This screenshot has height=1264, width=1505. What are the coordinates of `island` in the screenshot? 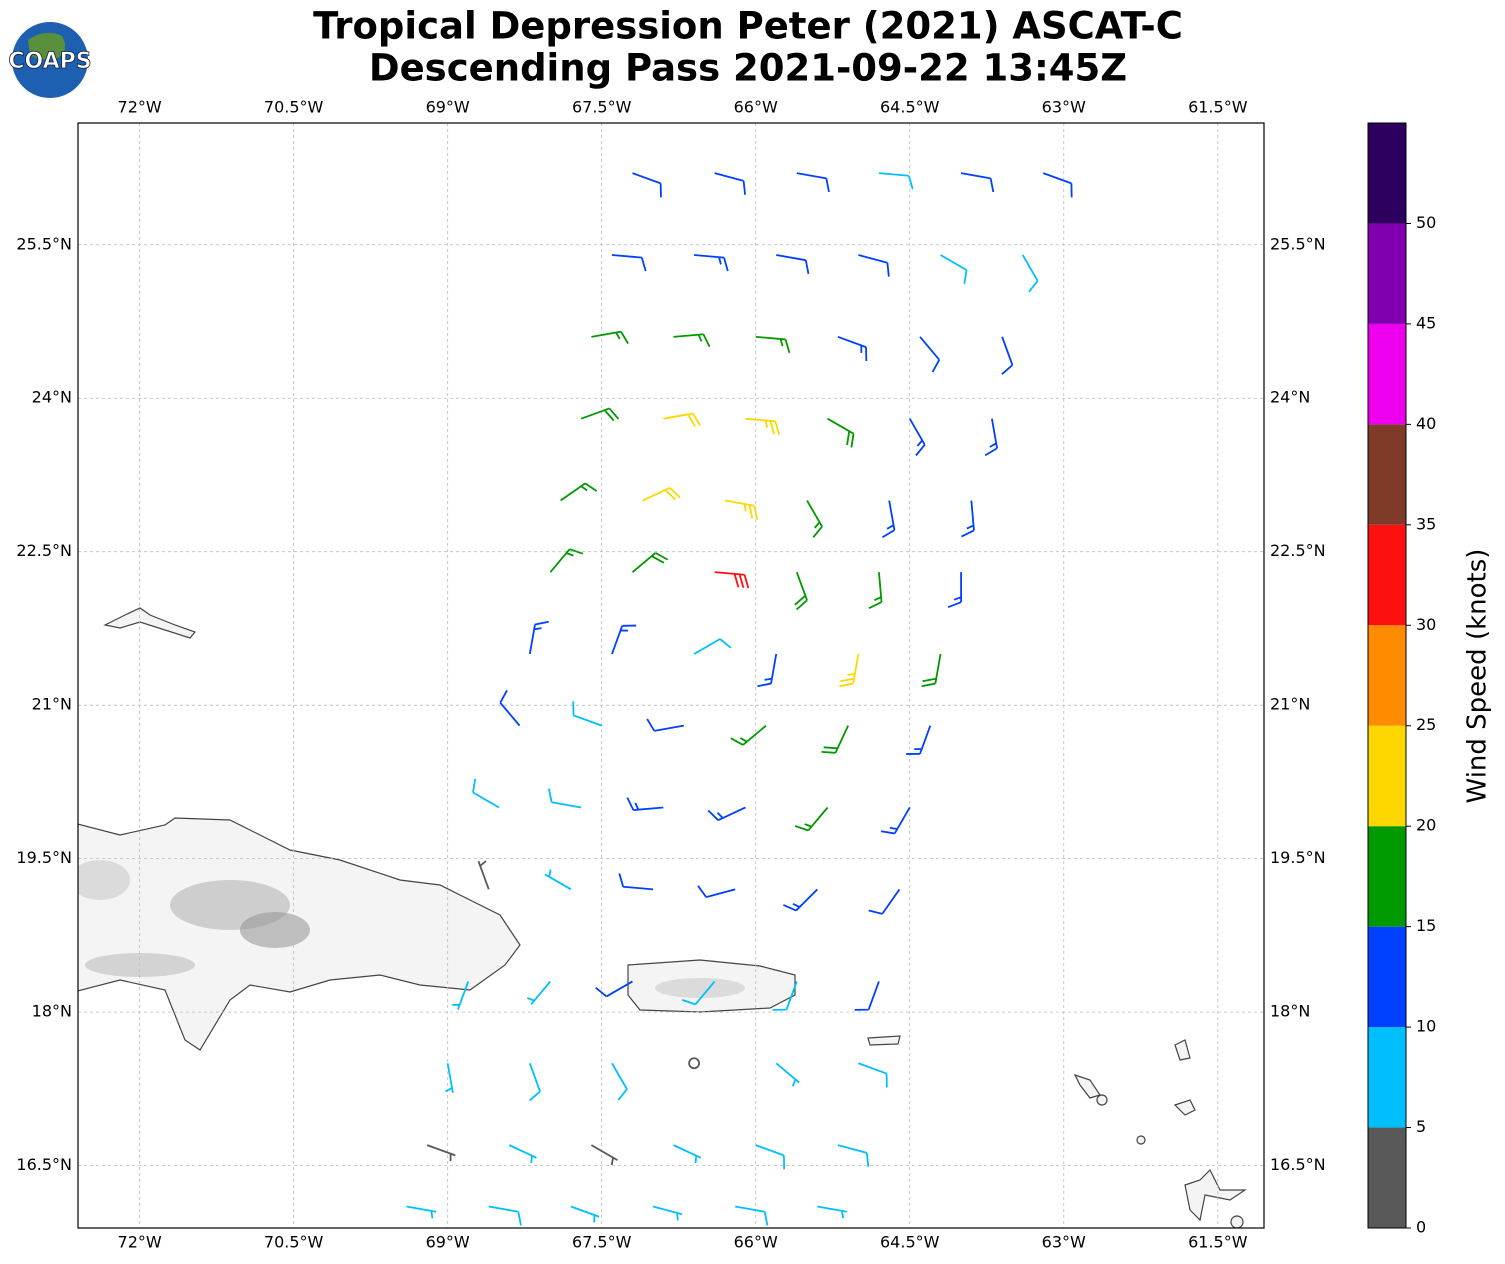 It's located at (1141, 1140).